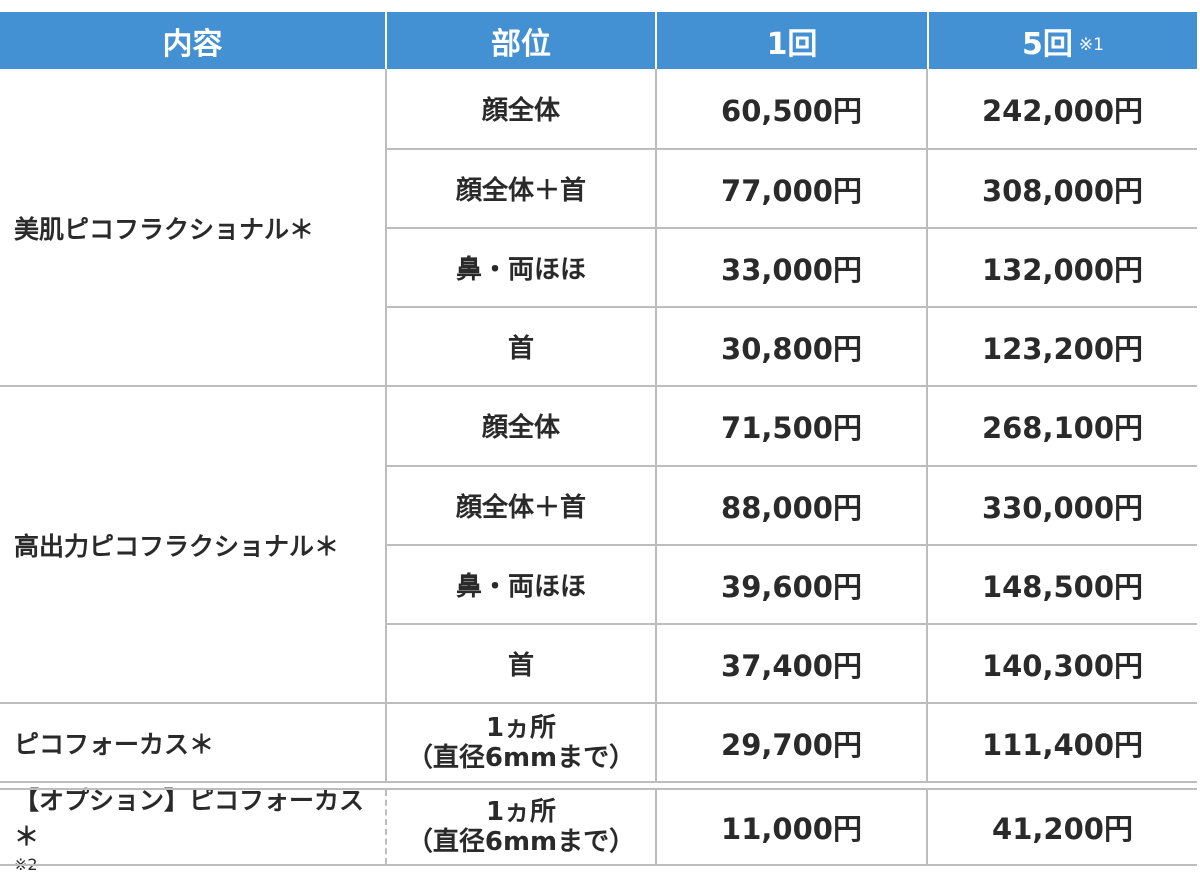  Describe the element at coordinates (1063, 40) in the screenshot. I see `header-five: 5回 ※1` at that location.